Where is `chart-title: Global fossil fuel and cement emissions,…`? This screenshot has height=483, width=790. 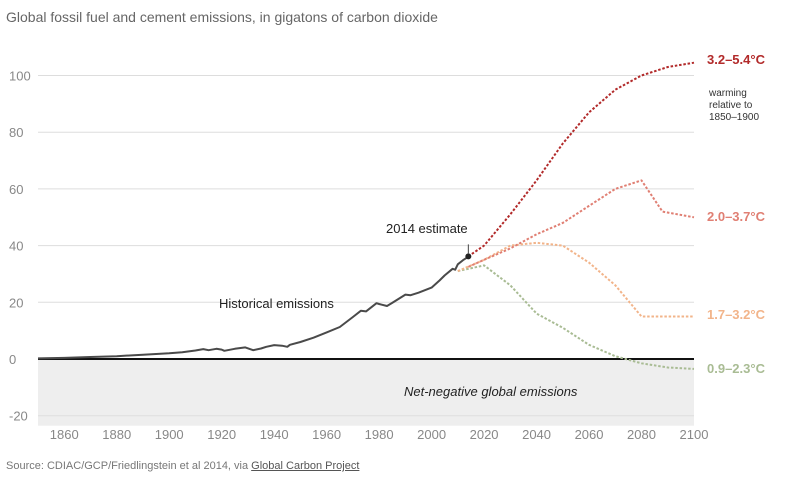
chart-title: Global fossil fuel and cement emissions,… is located at coordinates (222, 17).